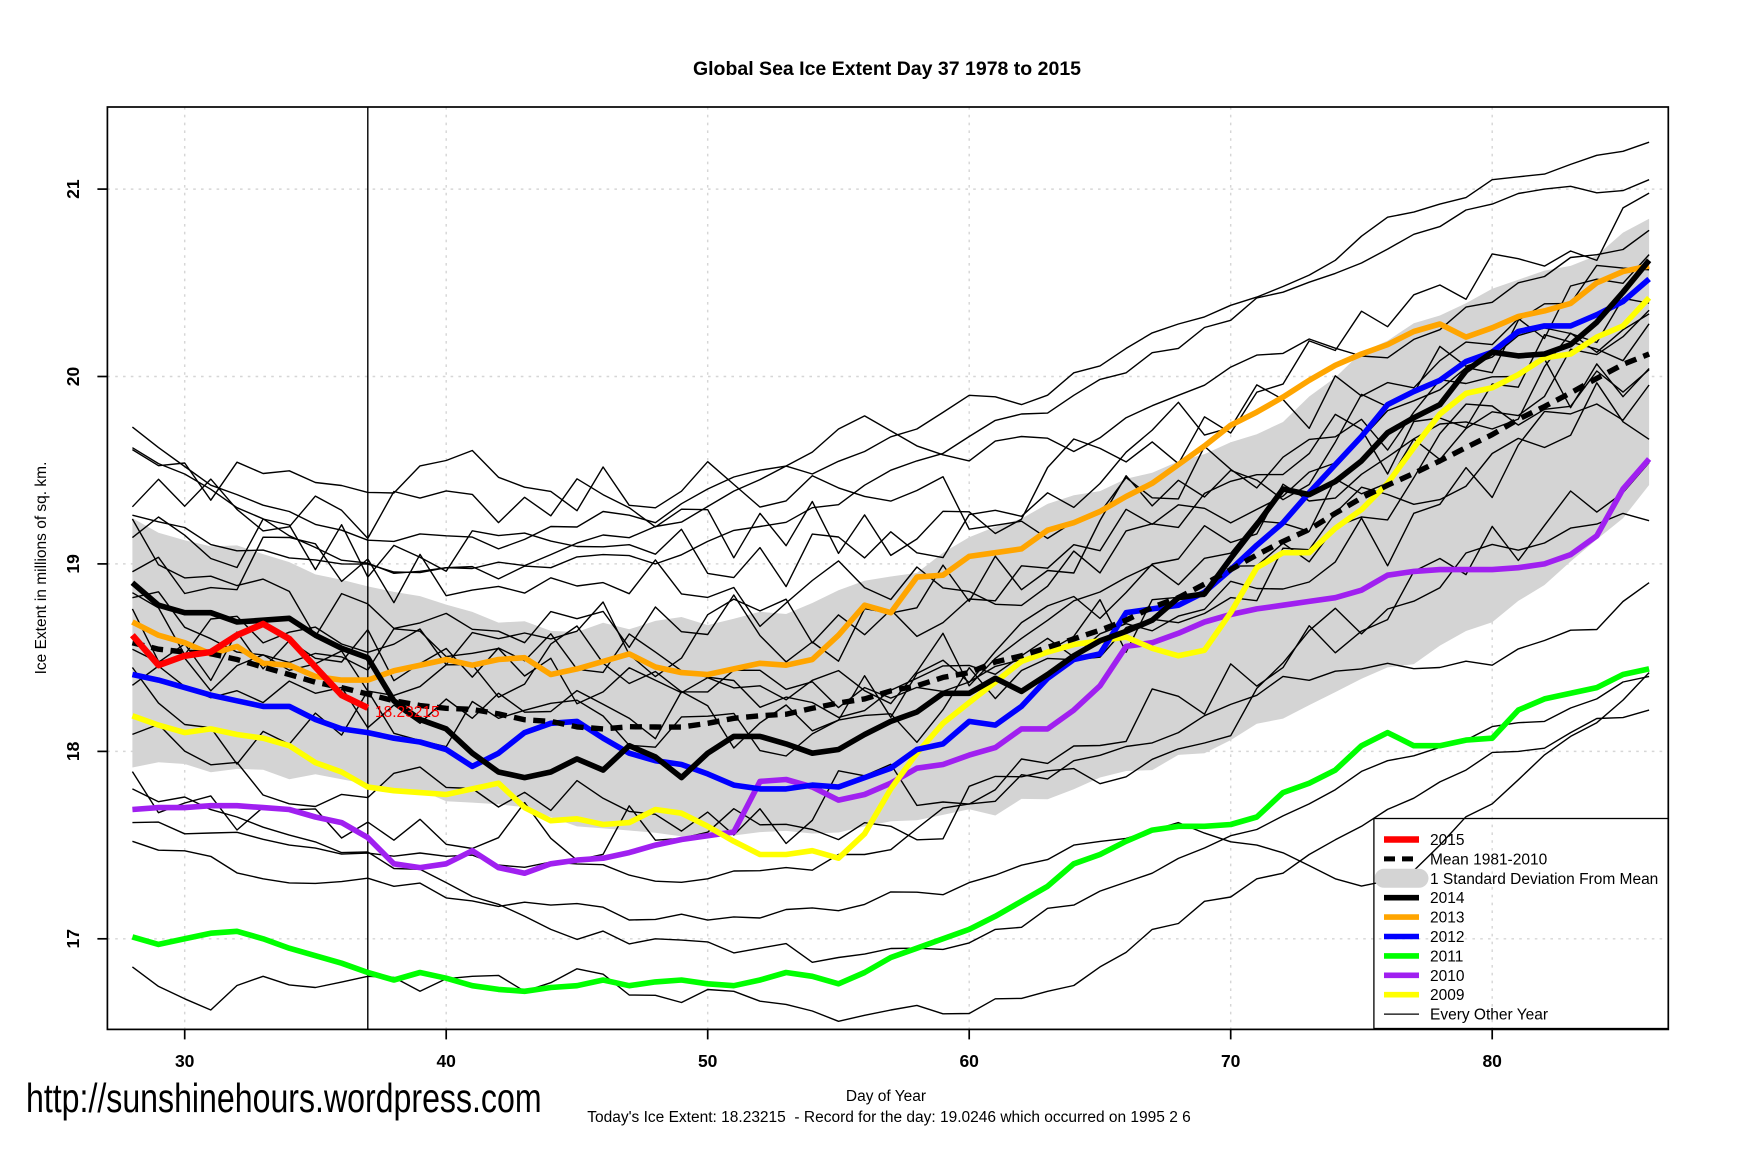 The image size is (1738, 1163). What do you see at coordinates (284, 1098) in the screenshot?
I see `svg-text:http://sunshinehours.wordpress: http://sunshinehours.wordpress.com` at bounding box center [284, 1098].